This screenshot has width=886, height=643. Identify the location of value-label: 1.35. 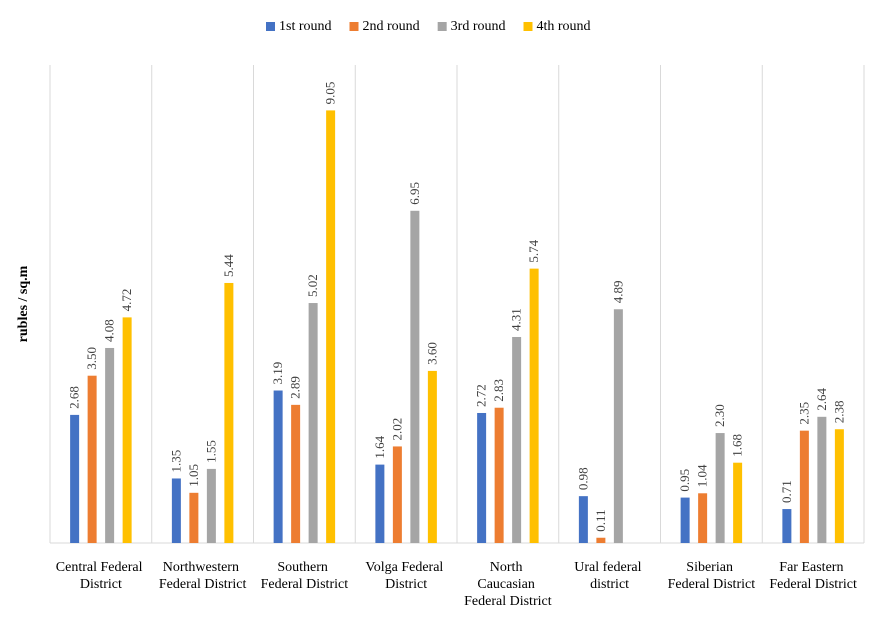
(175, 461).